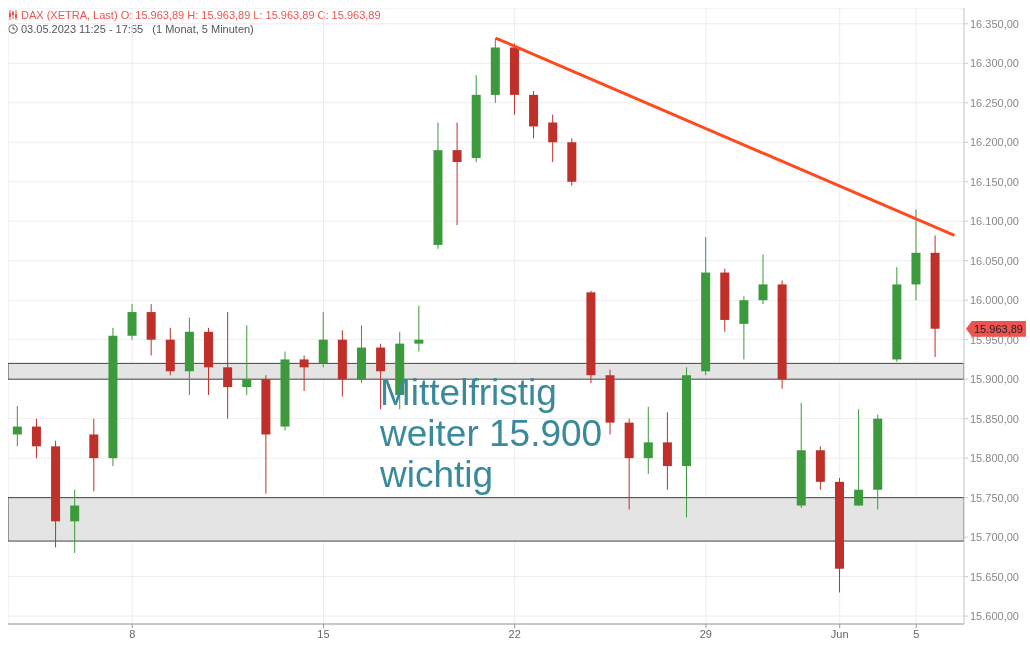 This screenshot has width=1030, height=654. Describe the element at coordinates (994, 260) in the screenshot. I see `y-tick-label: 16.050,00` at that location.